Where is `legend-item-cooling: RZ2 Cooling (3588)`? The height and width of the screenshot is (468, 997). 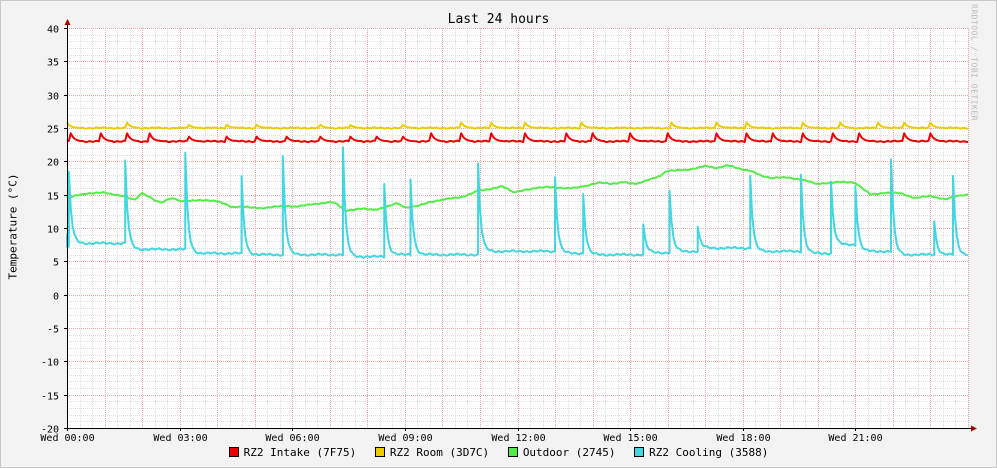 legend-item-cooling: RZ2 Cooling (3588) is located at coordinates (701, 452).